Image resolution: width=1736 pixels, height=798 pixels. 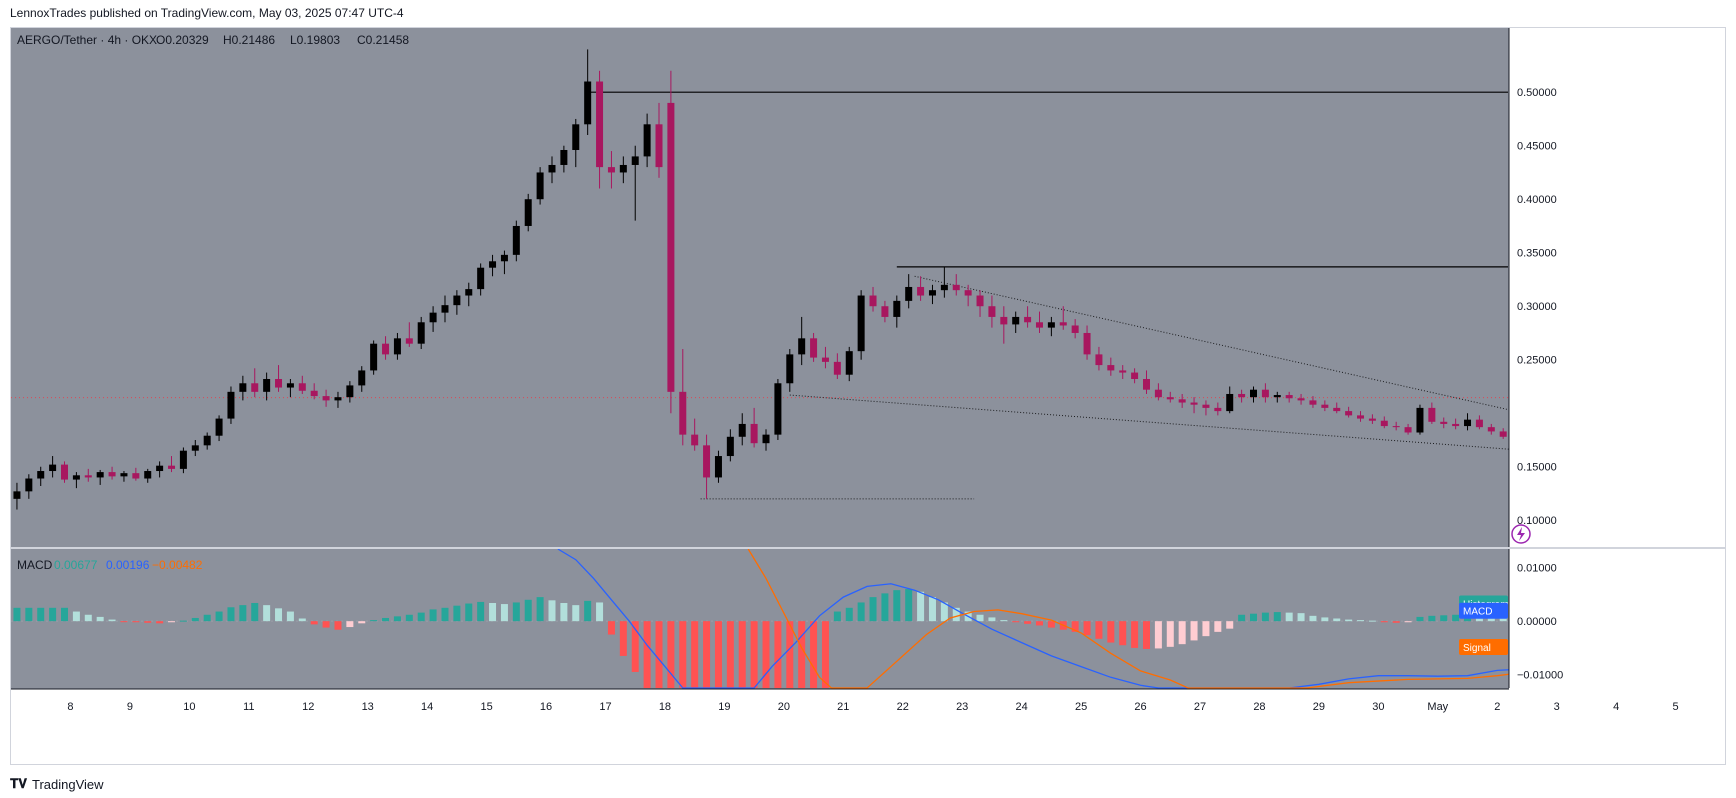 What do you see at coordinates (1378, 707) in the screenshot?
I see `time-tick-label: 30` at bounding box center [1378, 707].